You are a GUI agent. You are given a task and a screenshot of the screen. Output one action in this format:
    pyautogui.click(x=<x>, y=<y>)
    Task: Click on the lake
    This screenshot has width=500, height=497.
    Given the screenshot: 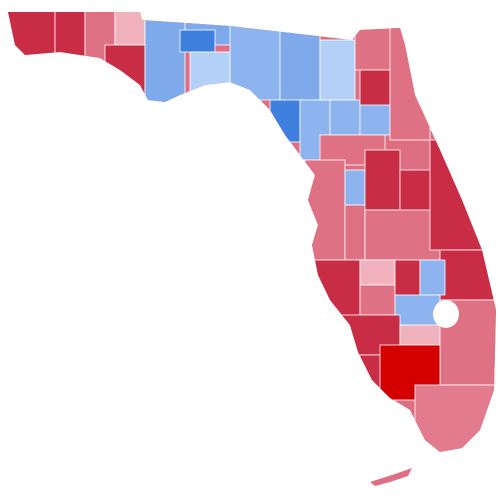 What is the action you would take?
    pyautogui.click(x=446, y=314)
    